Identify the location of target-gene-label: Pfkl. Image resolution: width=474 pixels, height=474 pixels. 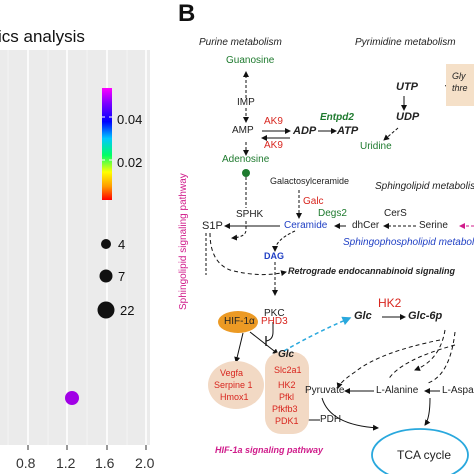
(287, 397).